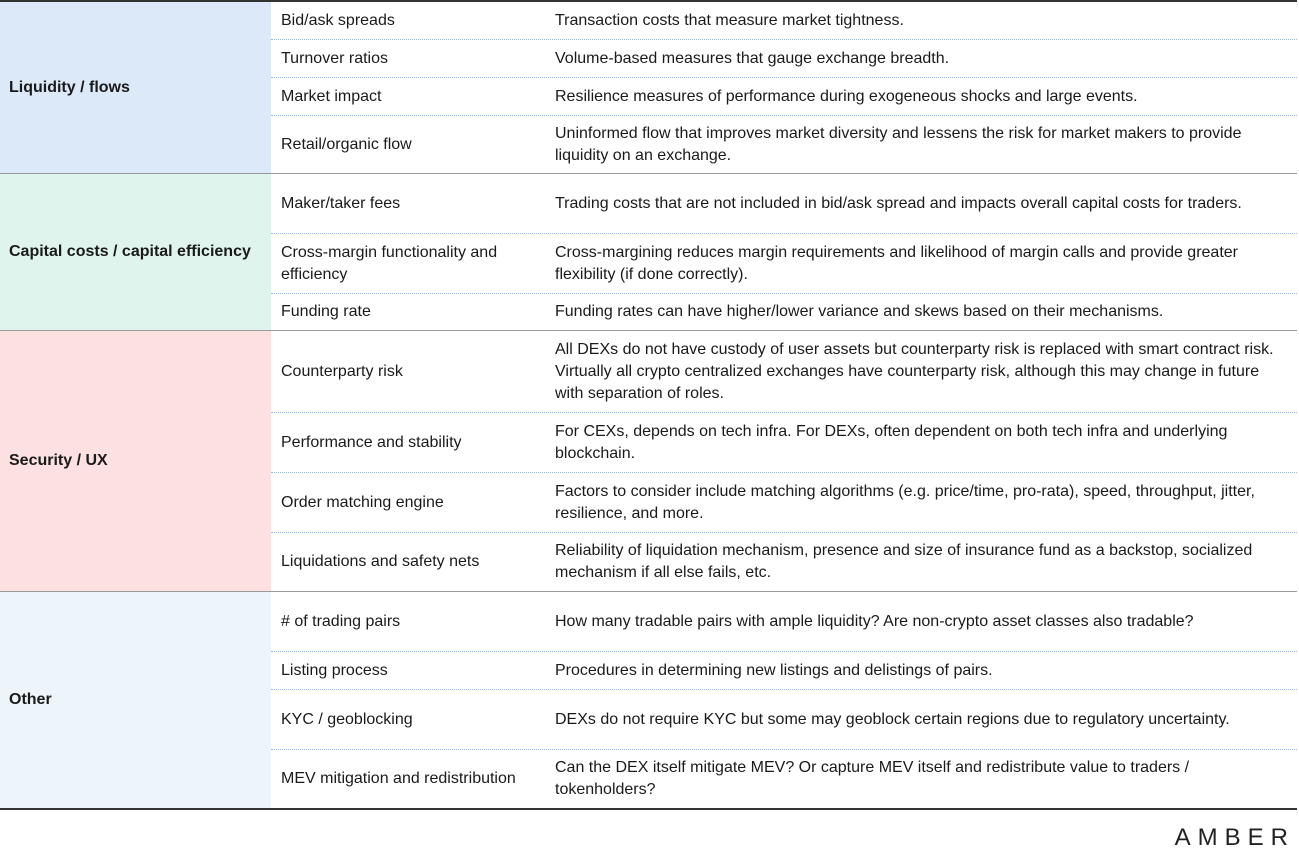 The height and width of the screenshot is (852, 1299). I want to click on metric-cell: KYC / geoblocking, so click(347, 719).